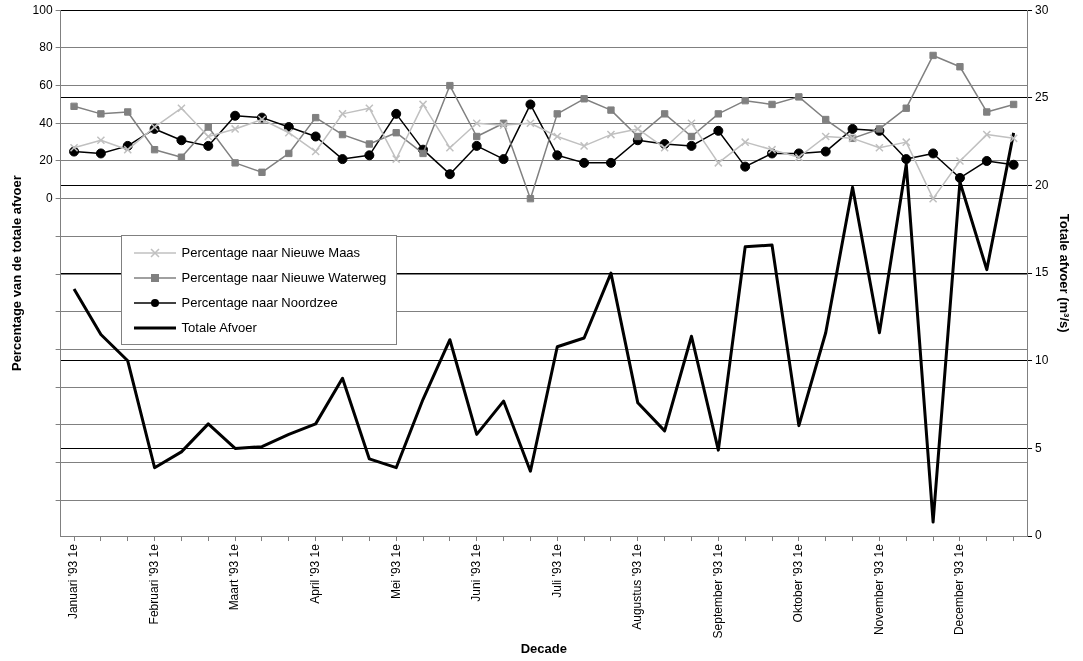 The width and height of the screenshot is (1083, 661). What do you see at coordinates (1042, 184) in the screenshot?
I see `y2-tick-label: 20` at bounding box center [1042, 184].